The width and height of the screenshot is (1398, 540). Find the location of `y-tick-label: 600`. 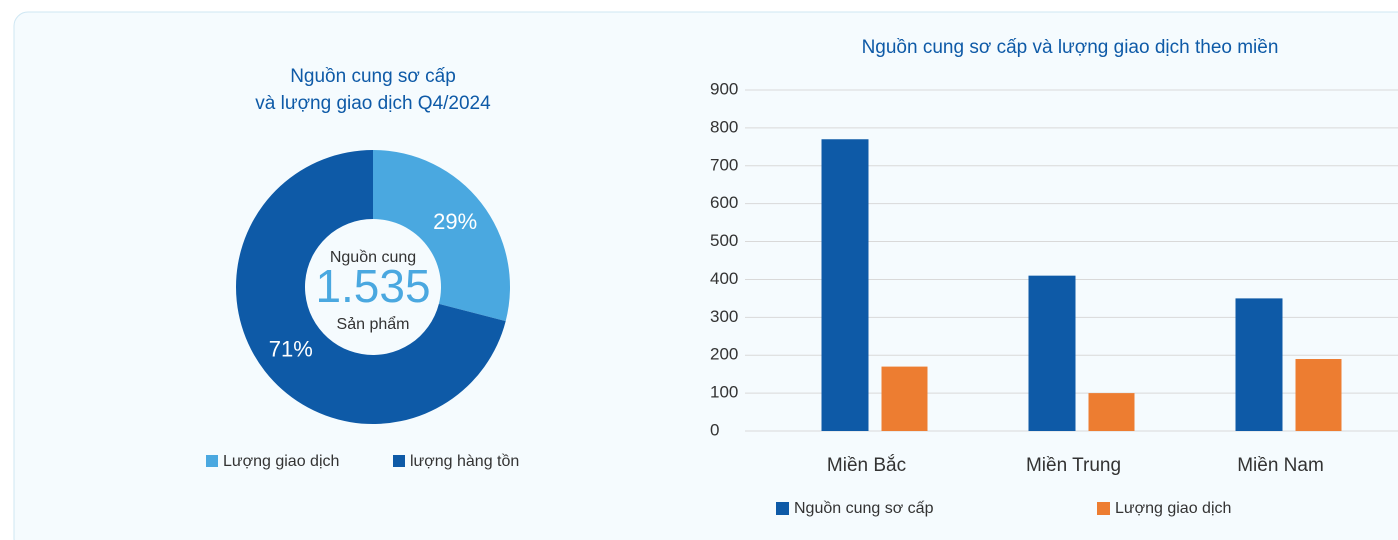

y-tick-label: 600 is located at coordinates (724, 202).